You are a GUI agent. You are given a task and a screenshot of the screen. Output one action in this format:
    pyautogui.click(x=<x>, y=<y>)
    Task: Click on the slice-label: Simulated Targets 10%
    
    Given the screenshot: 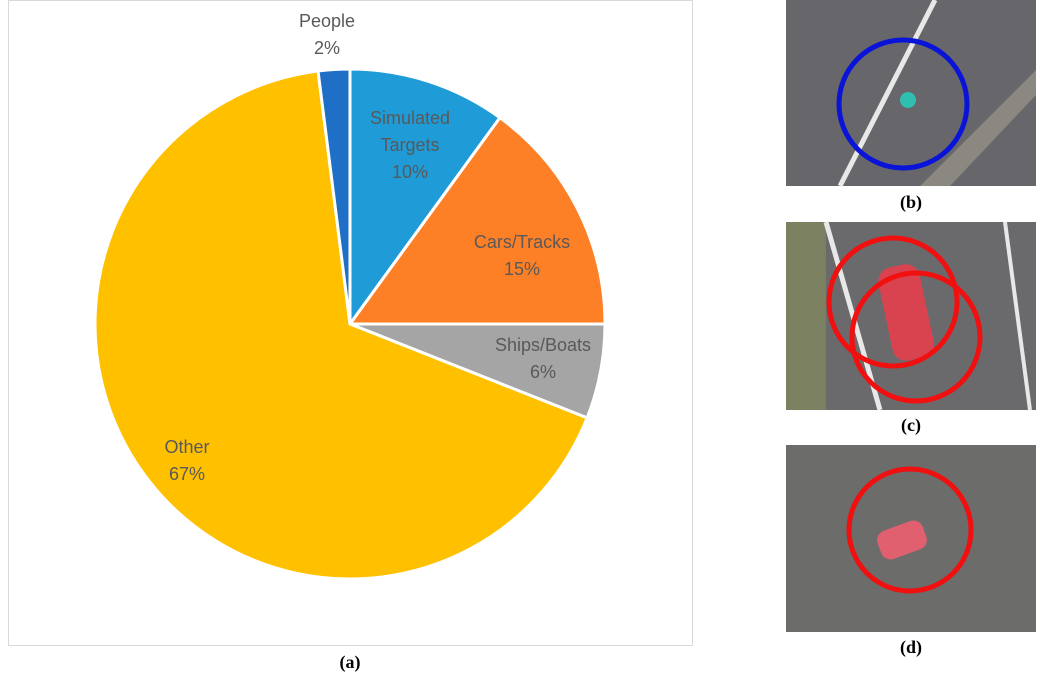 What is the action you would take?
    pyautogui.click(x=410, y=145)
    